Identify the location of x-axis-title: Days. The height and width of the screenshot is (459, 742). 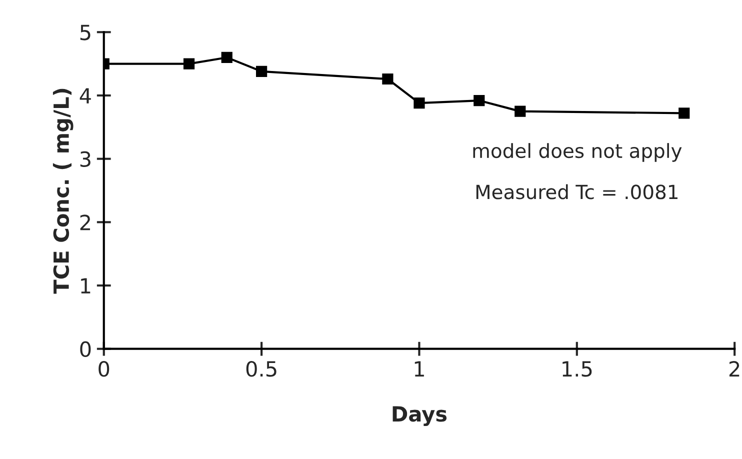
(419, 416).